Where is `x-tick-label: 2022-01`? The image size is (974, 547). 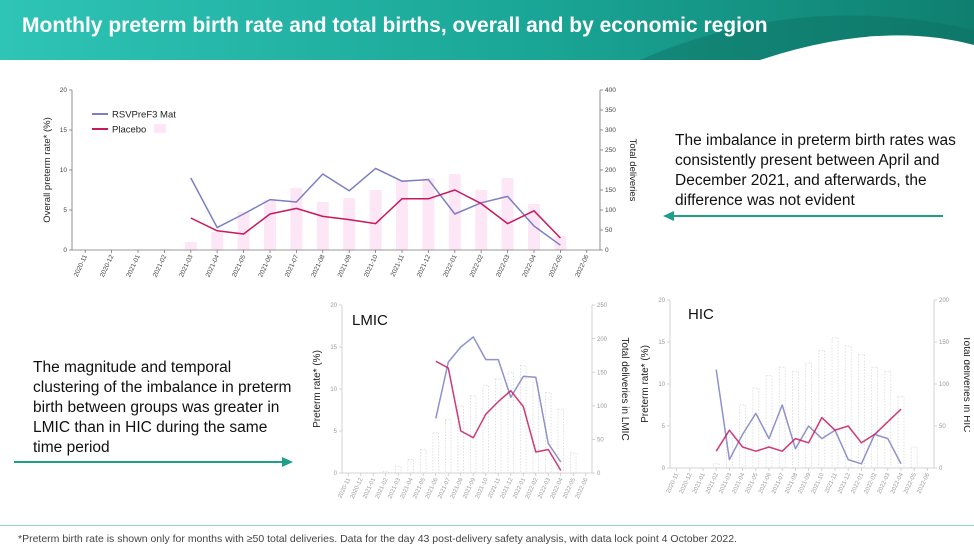 x-tick-label: 2022-01 is located at coordinates (450, 266).